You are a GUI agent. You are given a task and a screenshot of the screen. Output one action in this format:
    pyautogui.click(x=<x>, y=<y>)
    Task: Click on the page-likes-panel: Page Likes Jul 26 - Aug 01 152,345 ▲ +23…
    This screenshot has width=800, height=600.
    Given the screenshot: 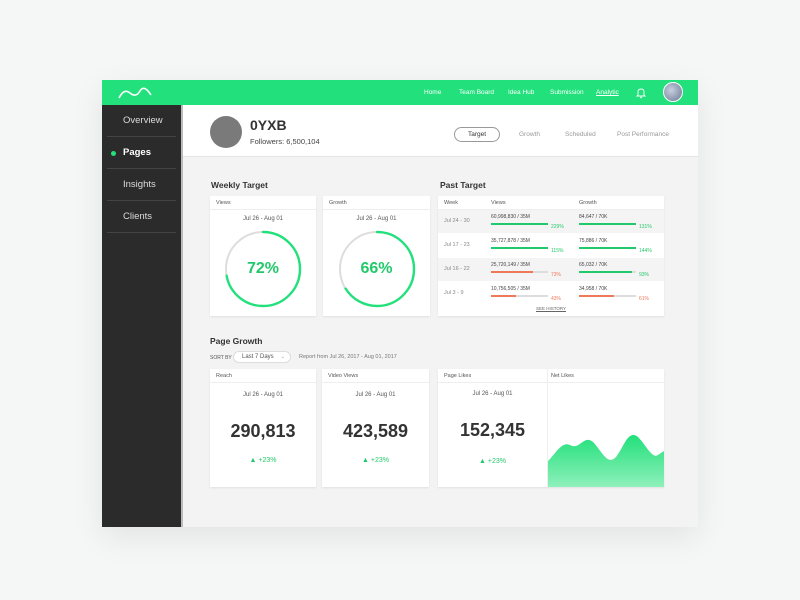 What is the action you would take?
    pyautogui.click(x=492, y=428)
    